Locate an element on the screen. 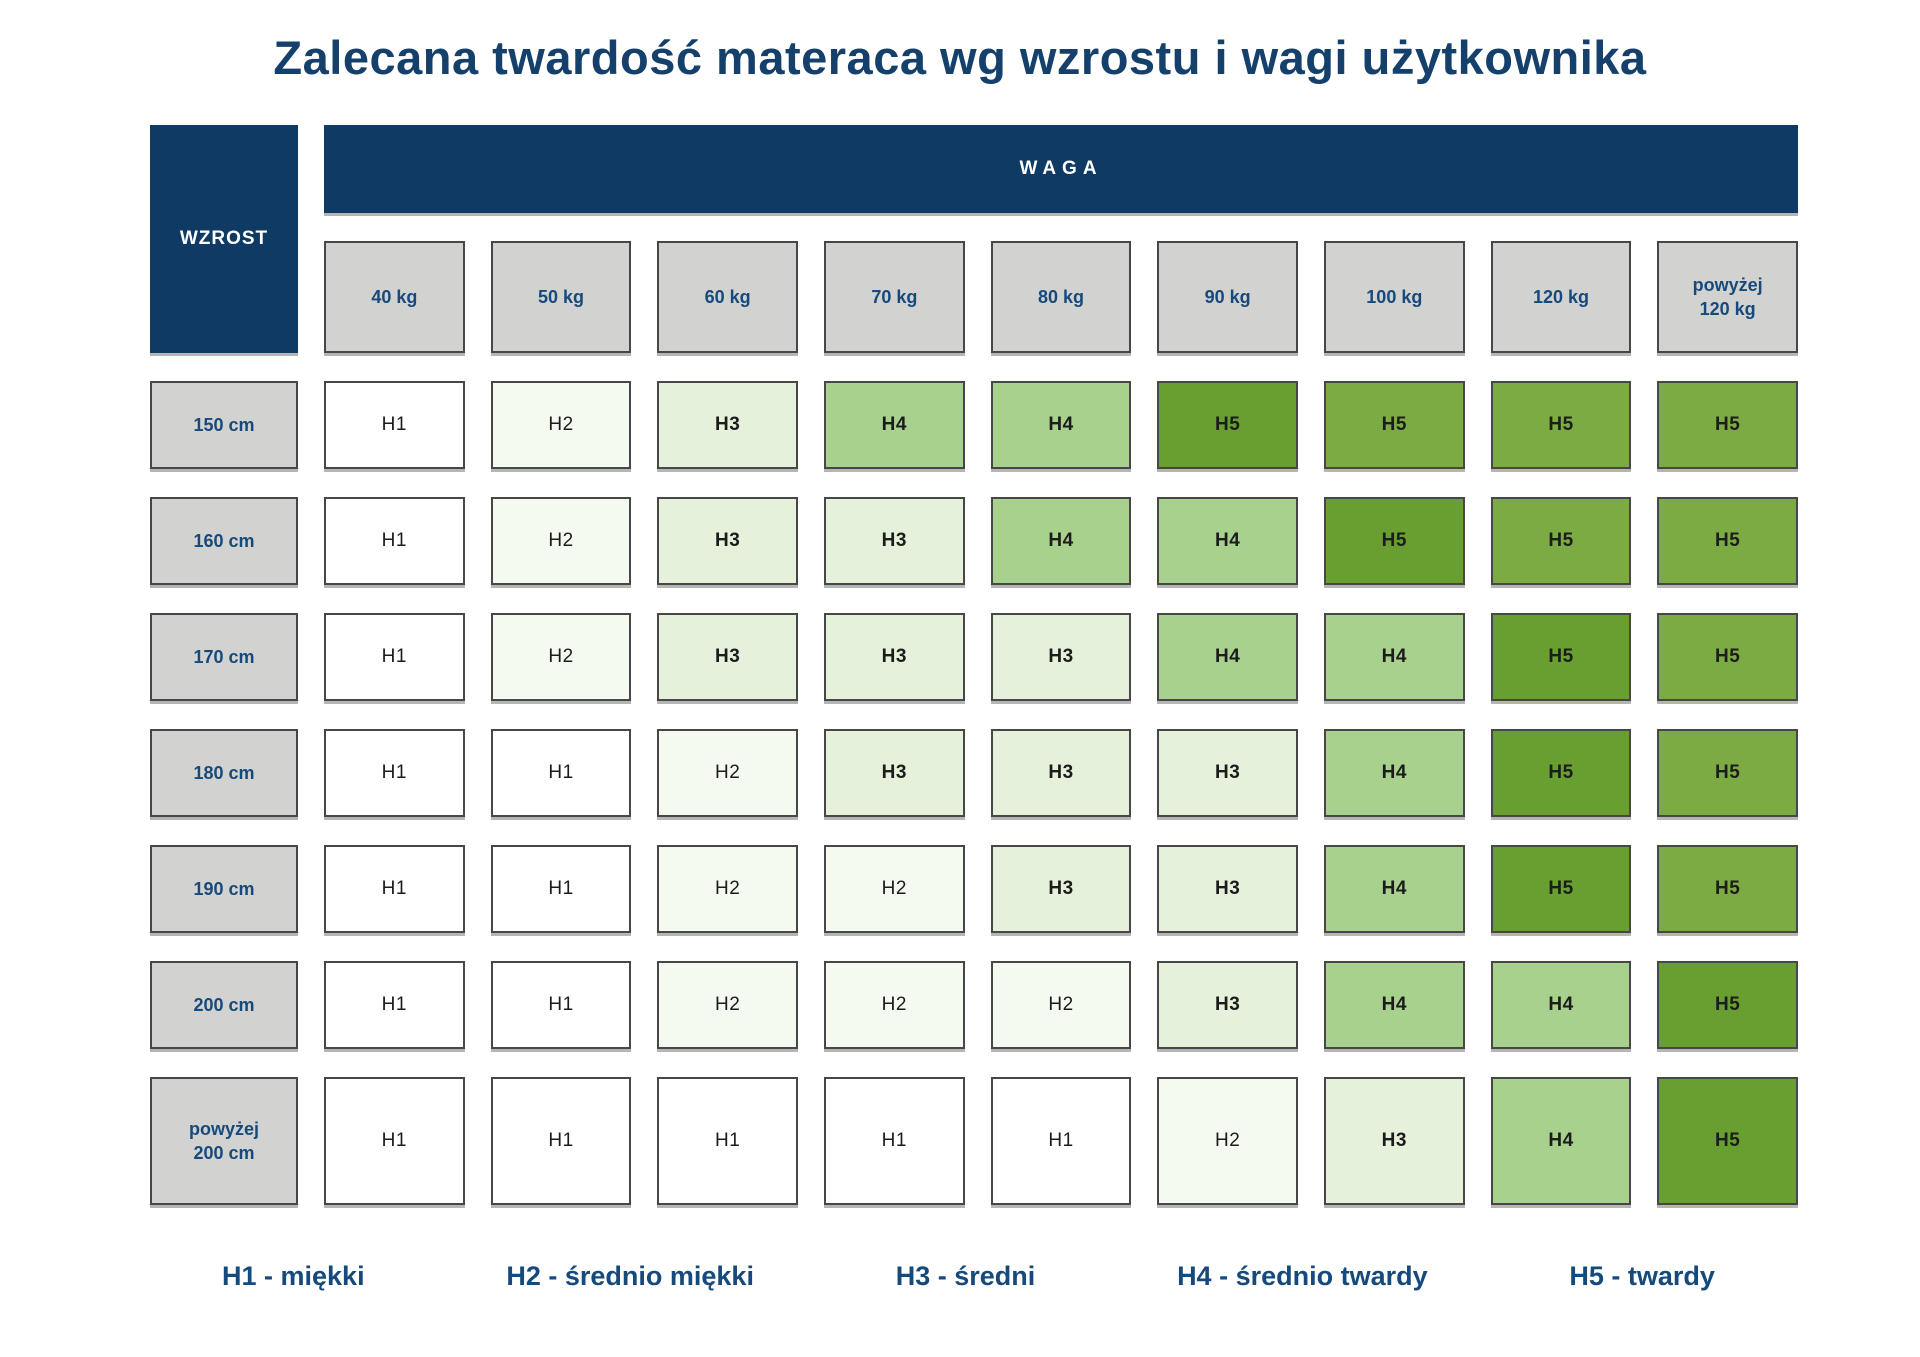 This screenshot has height=1357, width=1920. column-header-90kg: 90 kg is located at coordinates (1227, 297).